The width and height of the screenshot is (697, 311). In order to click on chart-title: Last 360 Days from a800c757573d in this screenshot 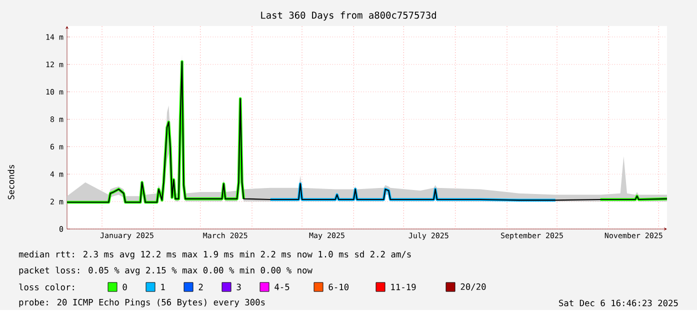, I will do `click(348, 16)`.